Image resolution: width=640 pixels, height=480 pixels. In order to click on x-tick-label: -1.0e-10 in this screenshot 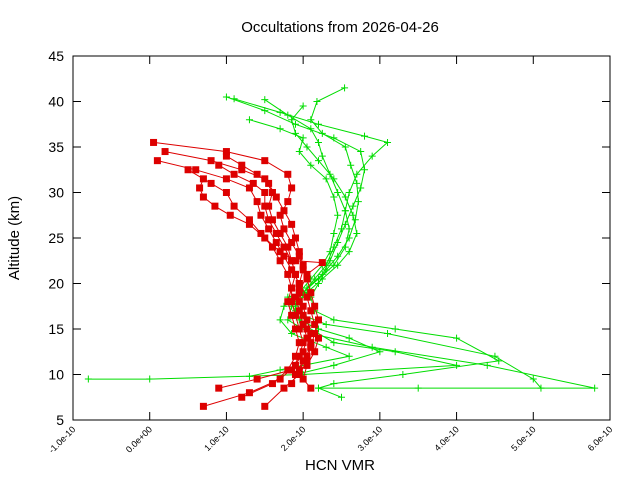, I will do `click(62, 439)`.